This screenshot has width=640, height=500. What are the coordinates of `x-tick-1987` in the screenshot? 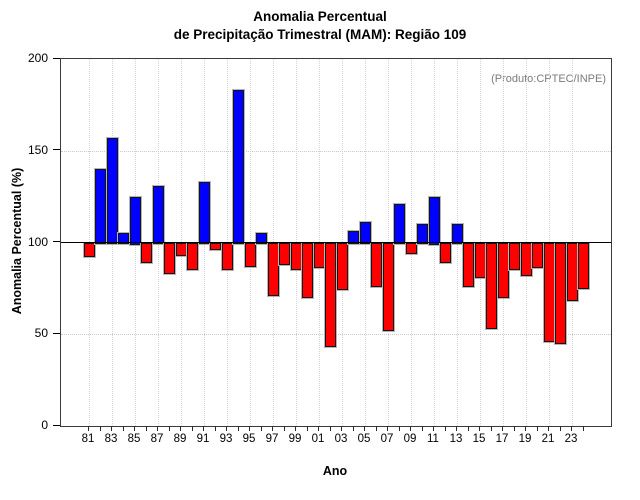 It's located at (157, 428).